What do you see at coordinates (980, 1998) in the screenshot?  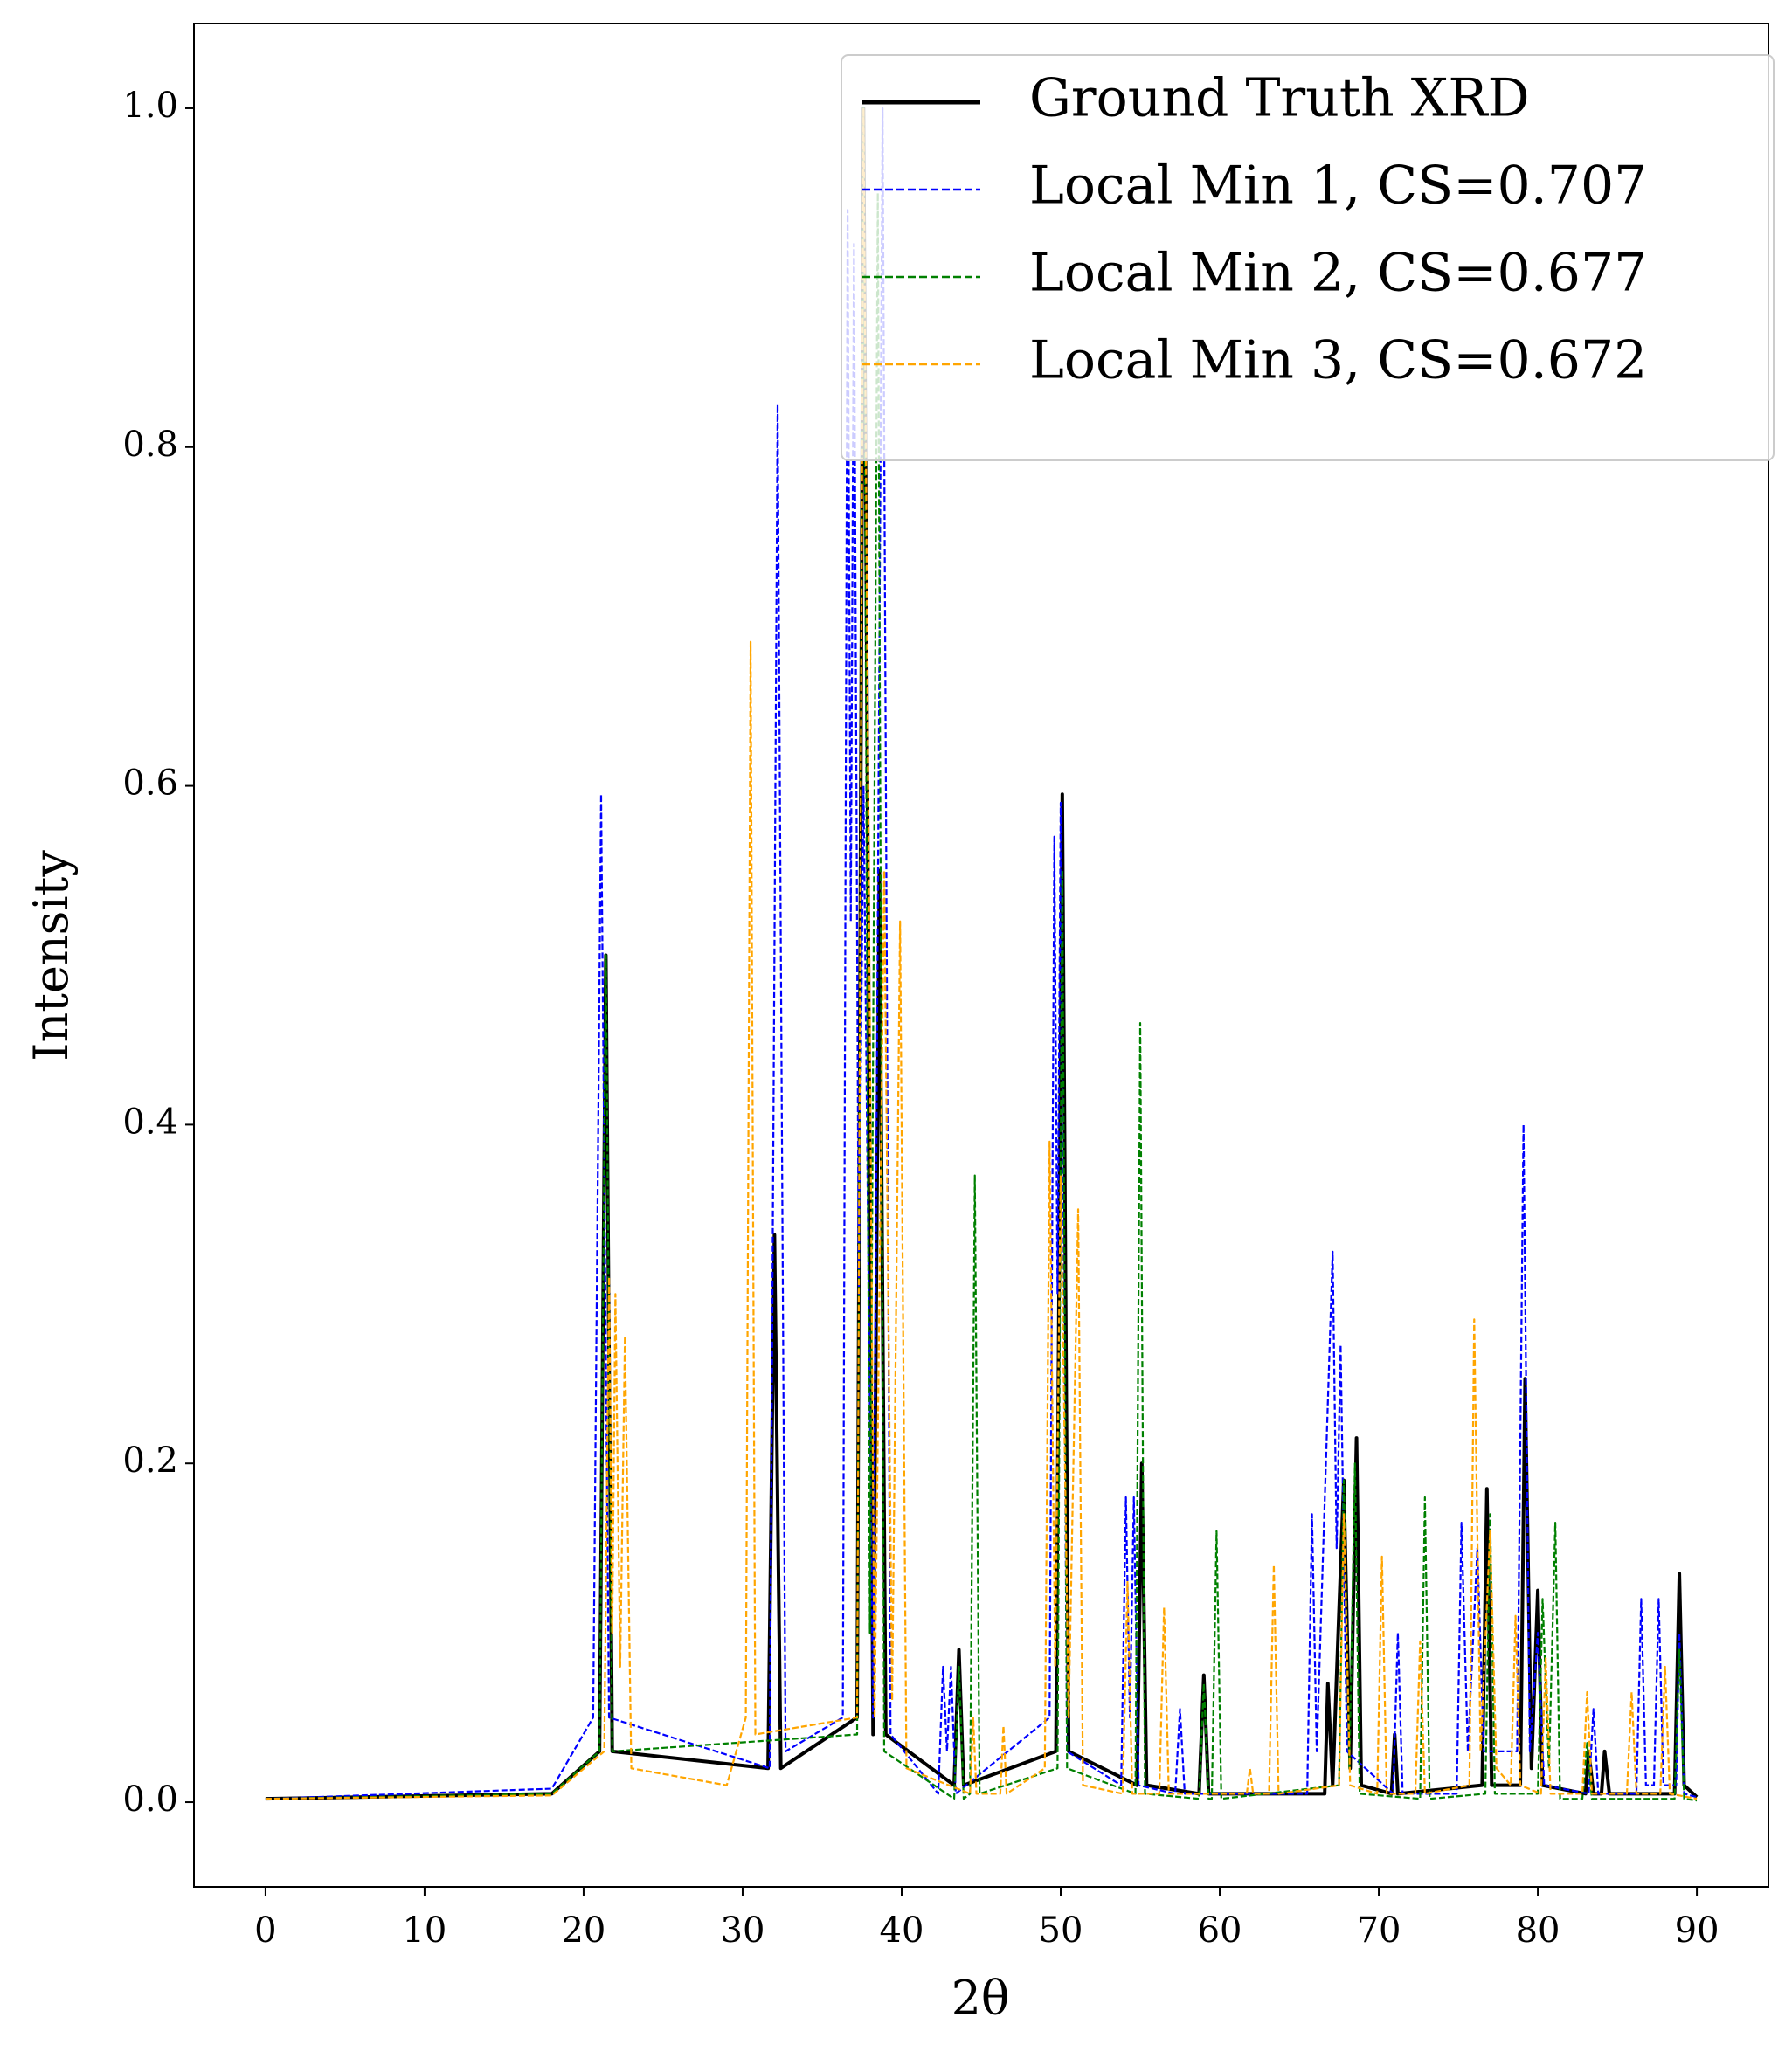 I see `x-axis-label: 2θ` at bounding box center [980, 1998].